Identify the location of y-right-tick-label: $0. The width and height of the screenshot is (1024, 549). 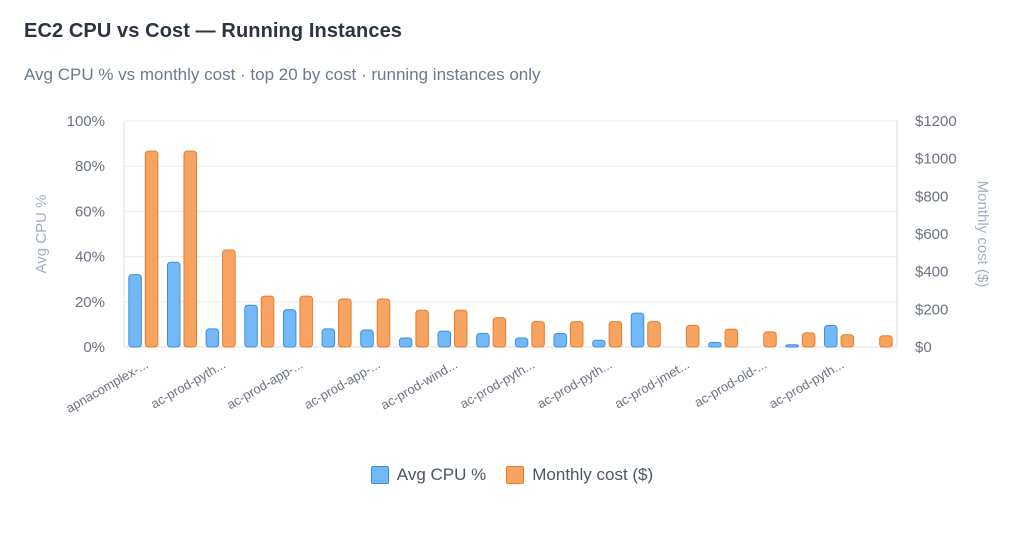
(923, 347).